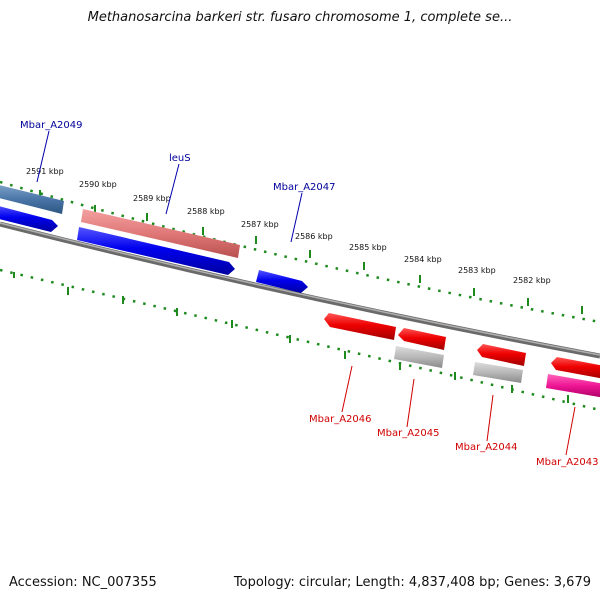  I want to click on gene-label-mbar-a2043: Mbar_A2043, so click(567, 462).